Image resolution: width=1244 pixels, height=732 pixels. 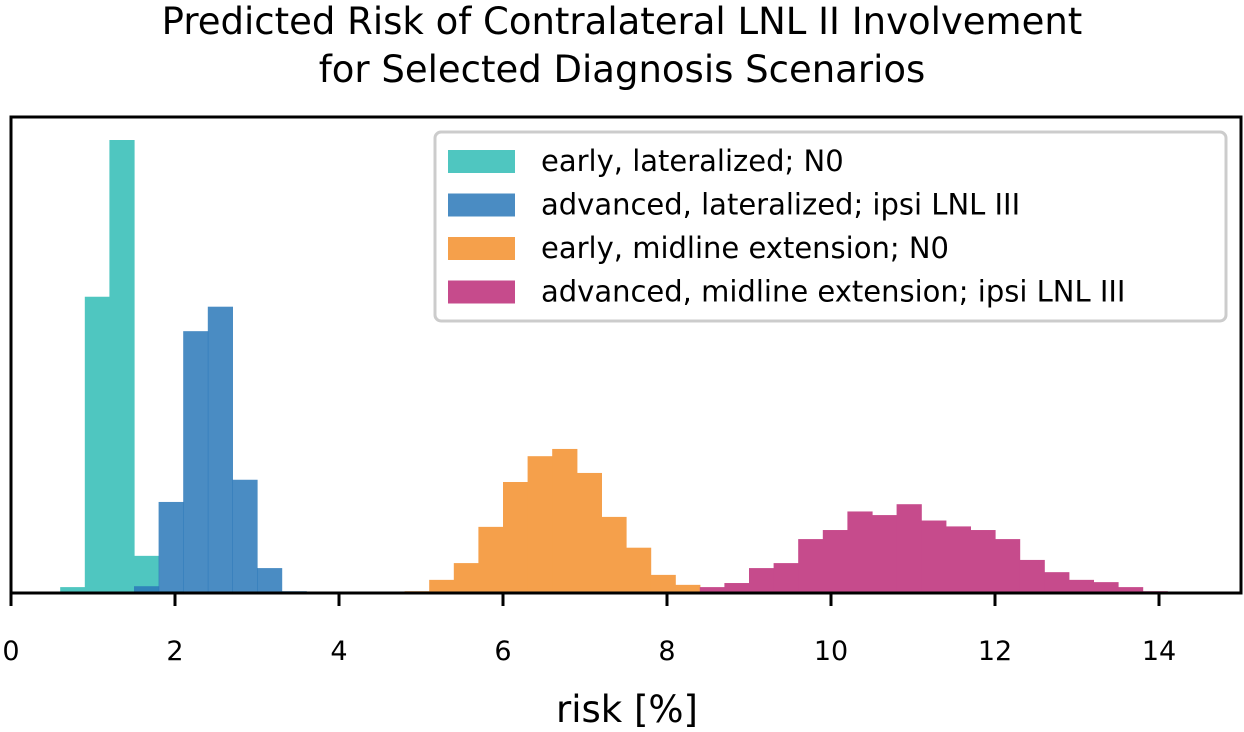 I want to click on series-0-bars, so click(x=122, y=366).